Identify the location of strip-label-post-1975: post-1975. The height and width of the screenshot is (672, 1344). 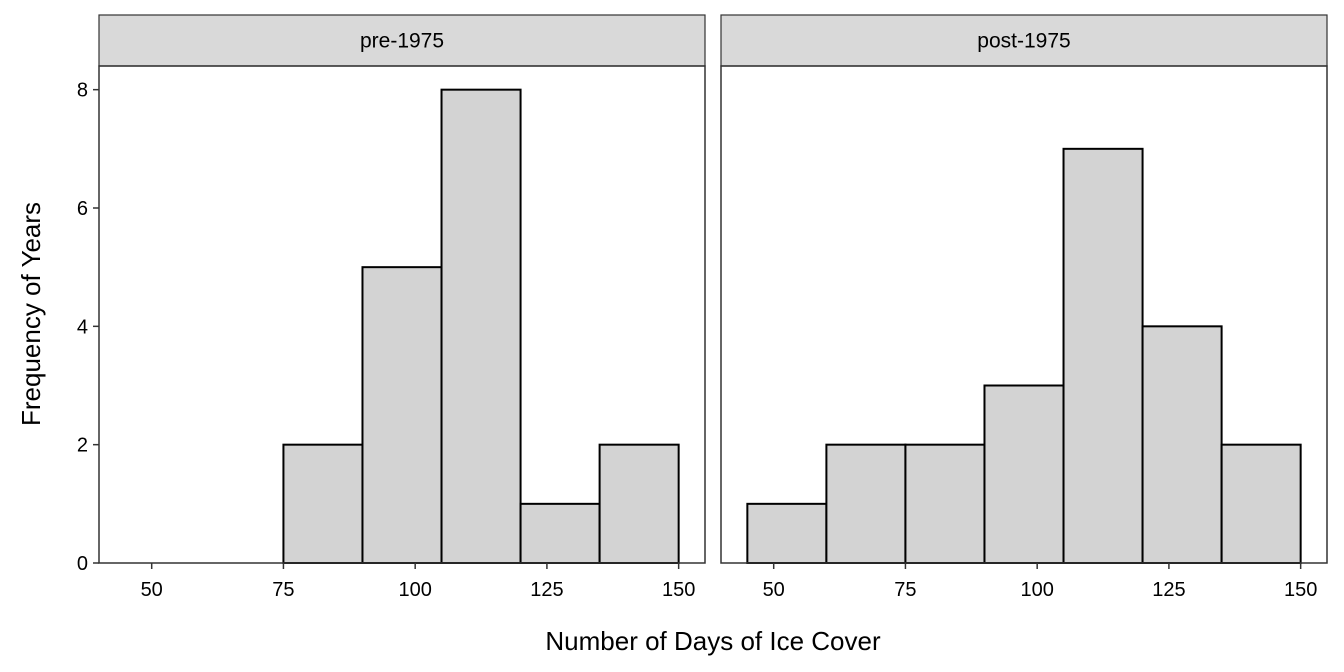
(1023, 41).